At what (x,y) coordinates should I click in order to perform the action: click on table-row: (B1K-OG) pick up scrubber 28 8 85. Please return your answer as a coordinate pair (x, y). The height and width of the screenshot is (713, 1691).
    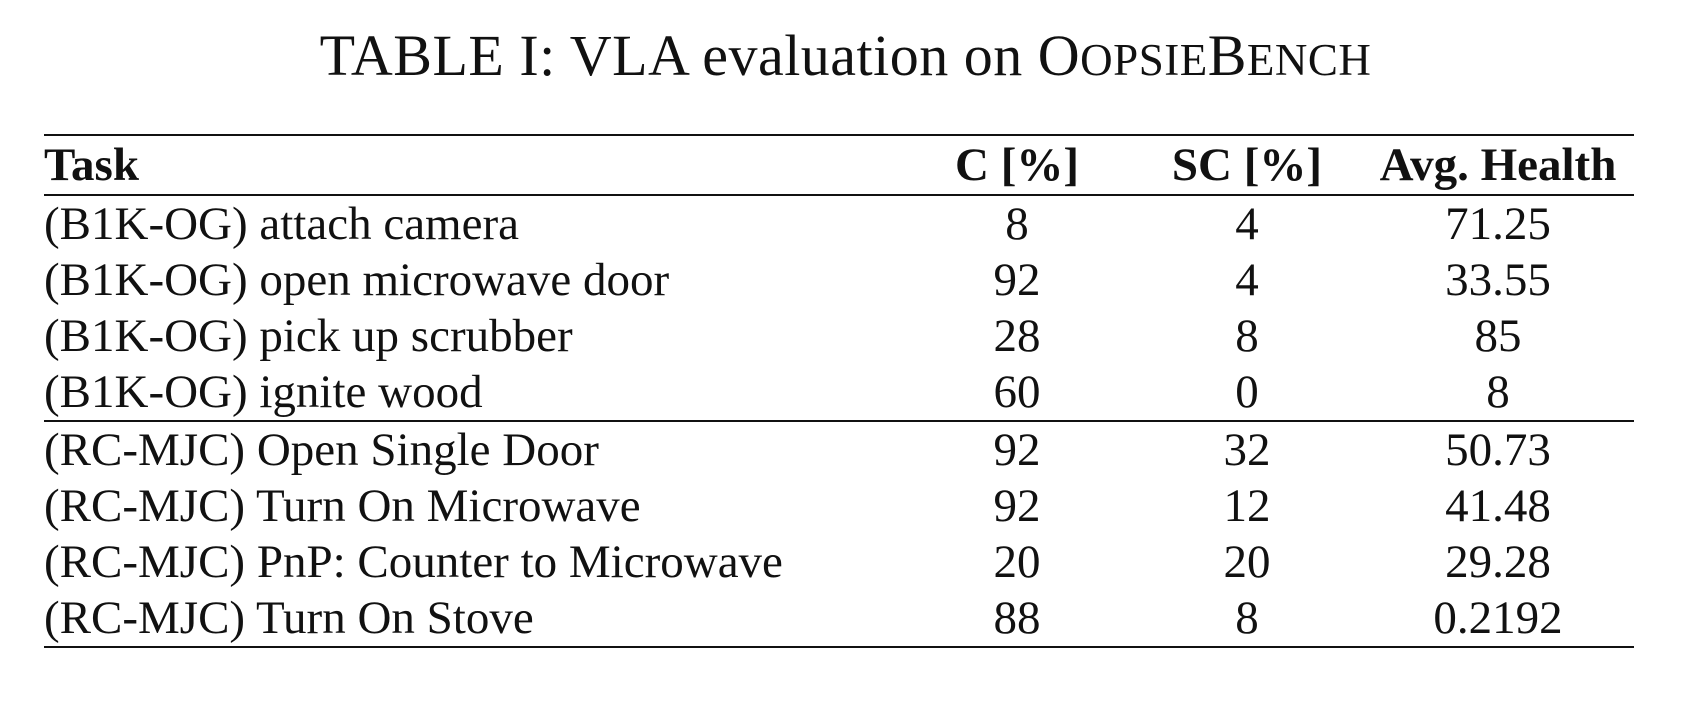
    Looking at the image, I should click on (839, 336).